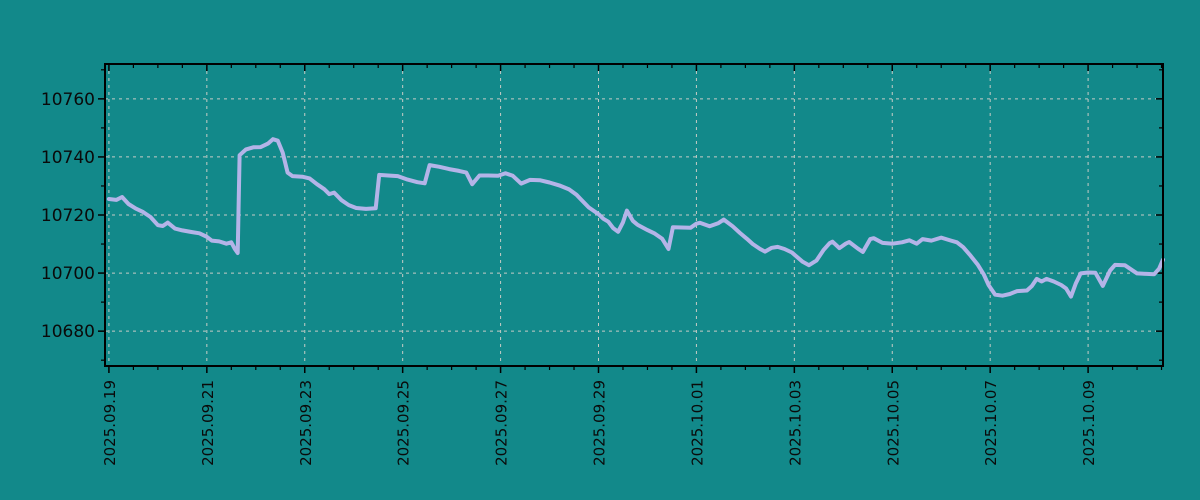  Describe the element at coordinates (991, 423) in the screenshot. I see `x-tick-label: 2025.10.07` at that location.